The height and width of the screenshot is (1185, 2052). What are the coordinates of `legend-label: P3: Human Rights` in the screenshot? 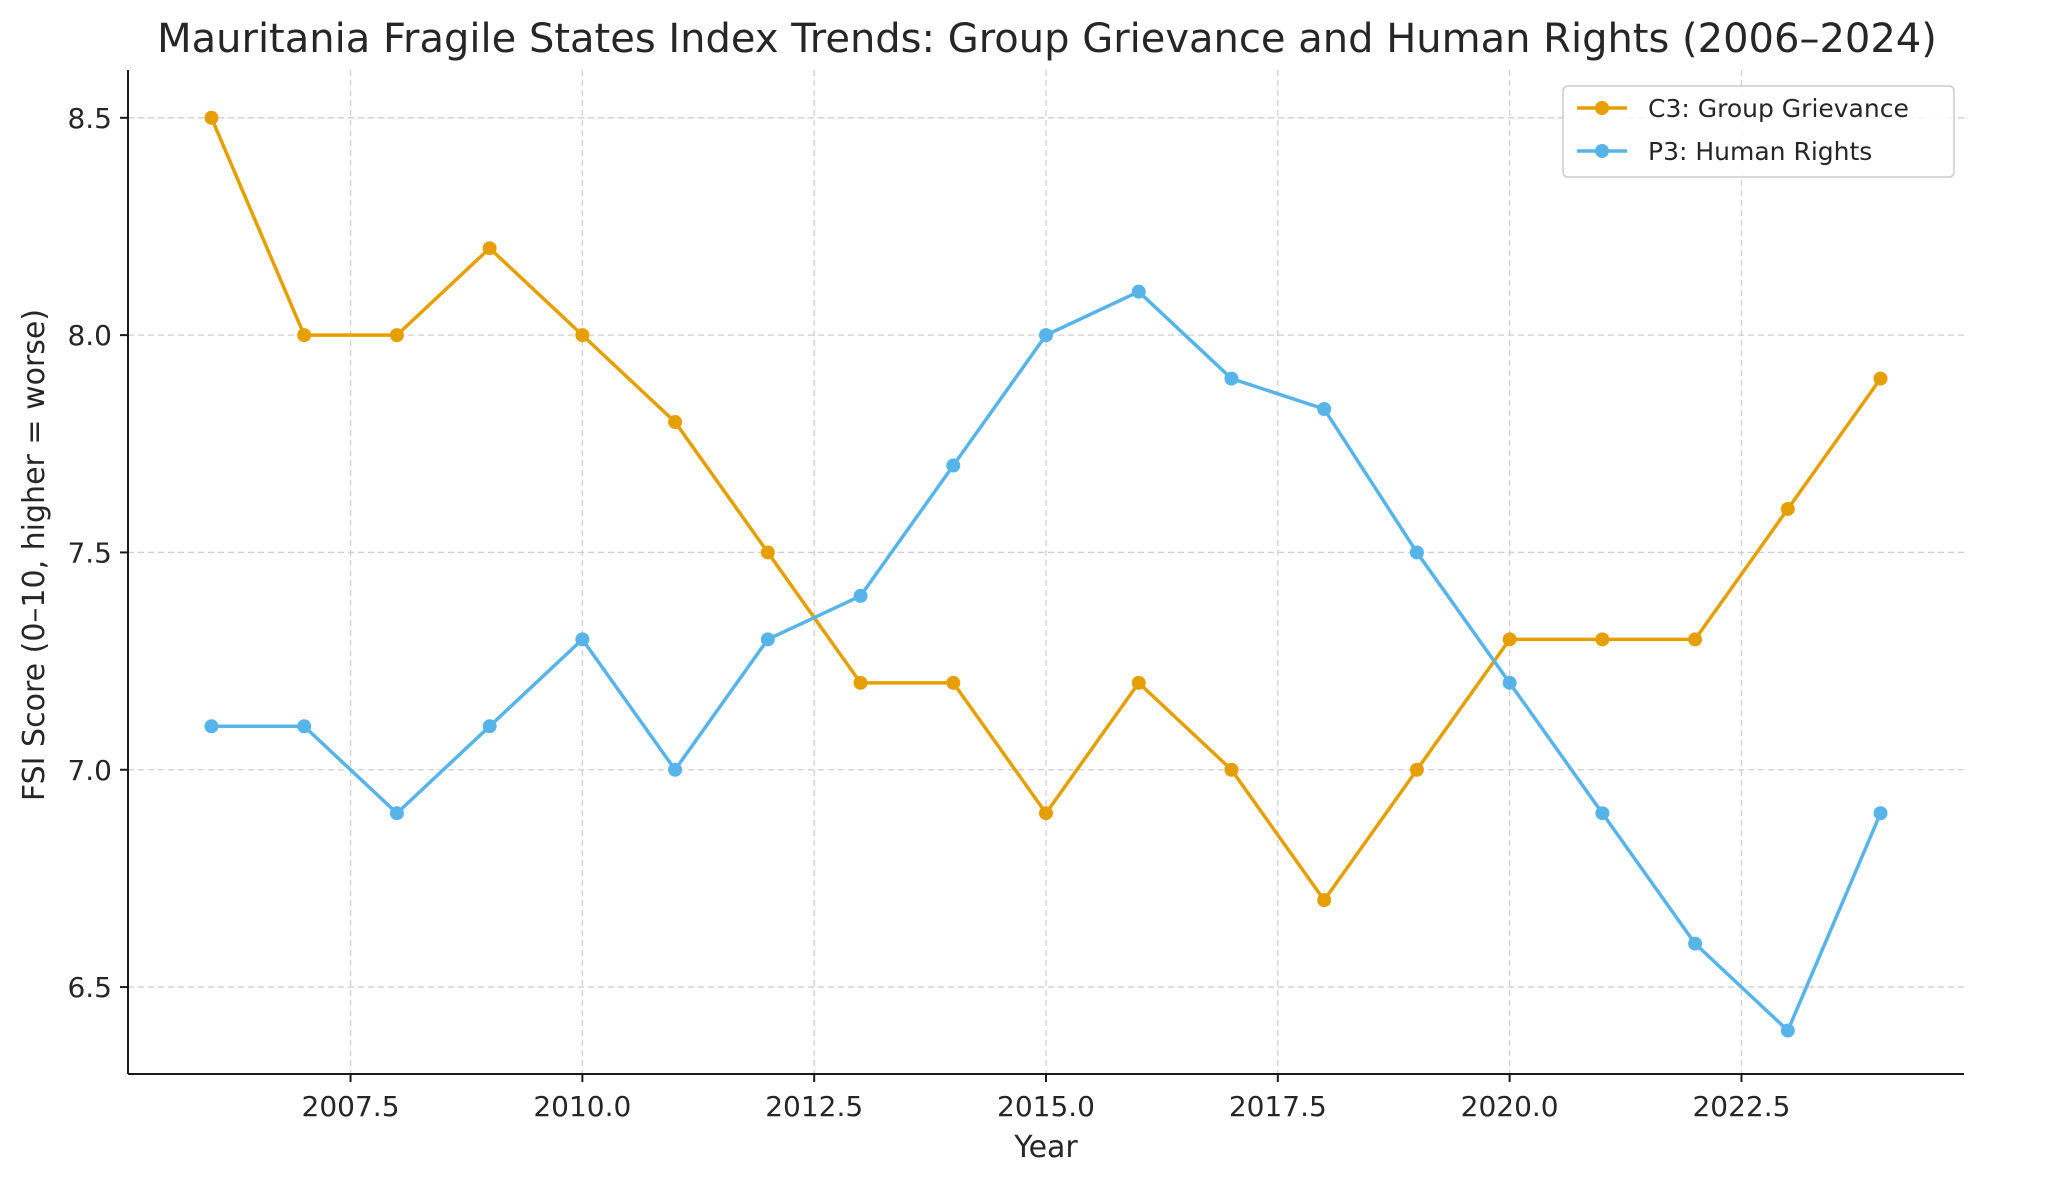 It's located at (1760, 151).